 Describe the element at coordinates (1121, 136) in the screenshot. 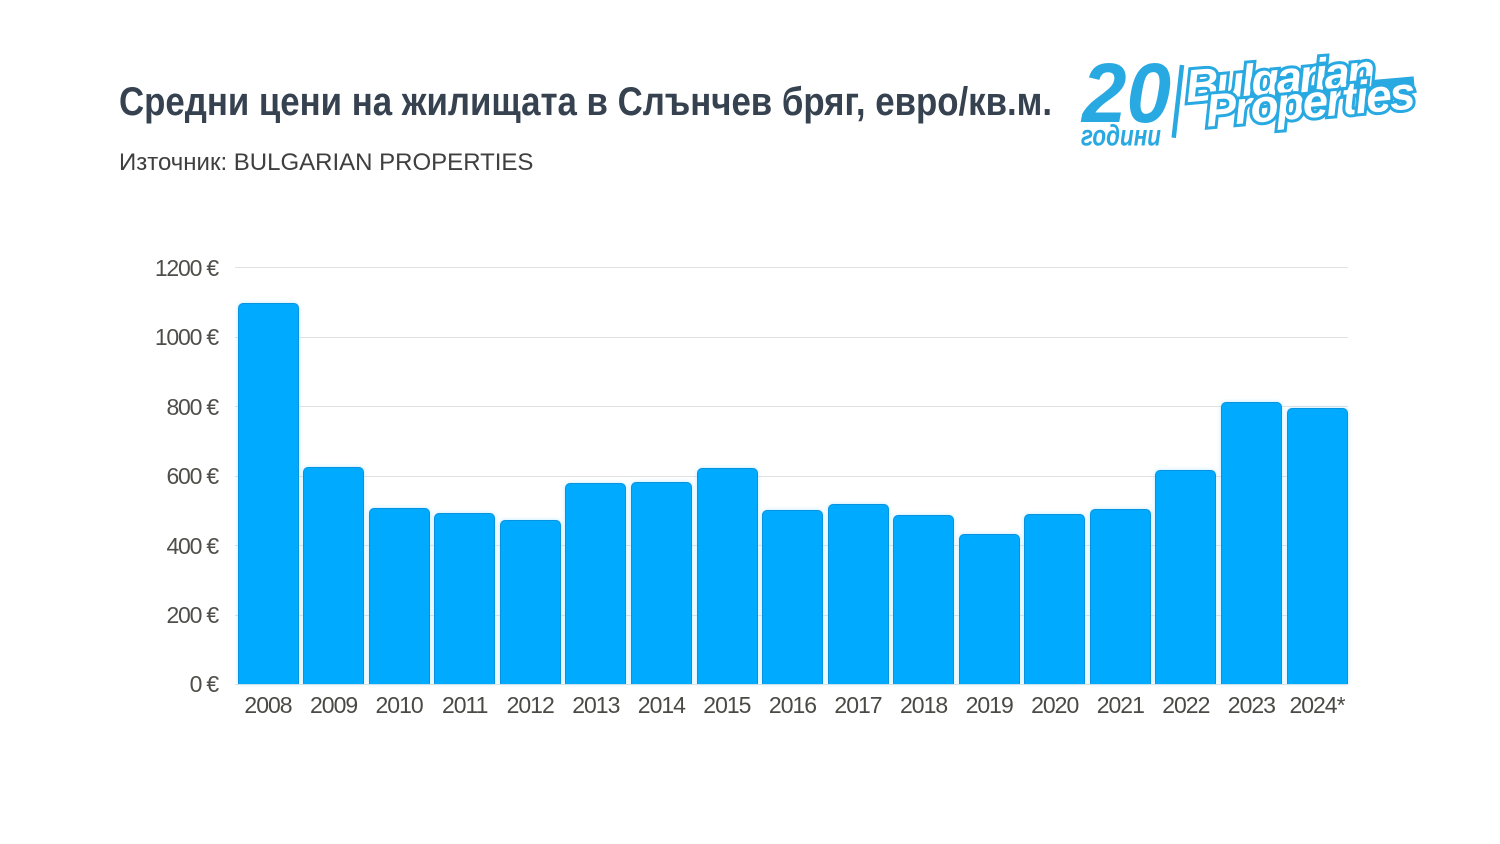

I see `svg-text: години` at that location.